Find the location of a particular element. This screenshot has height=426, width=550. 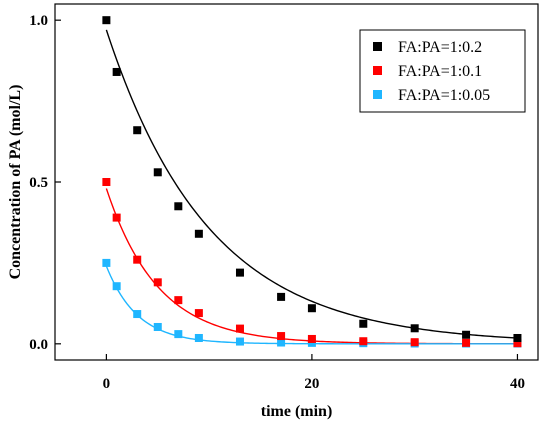

legend-box is located at coordinates (442, 71).